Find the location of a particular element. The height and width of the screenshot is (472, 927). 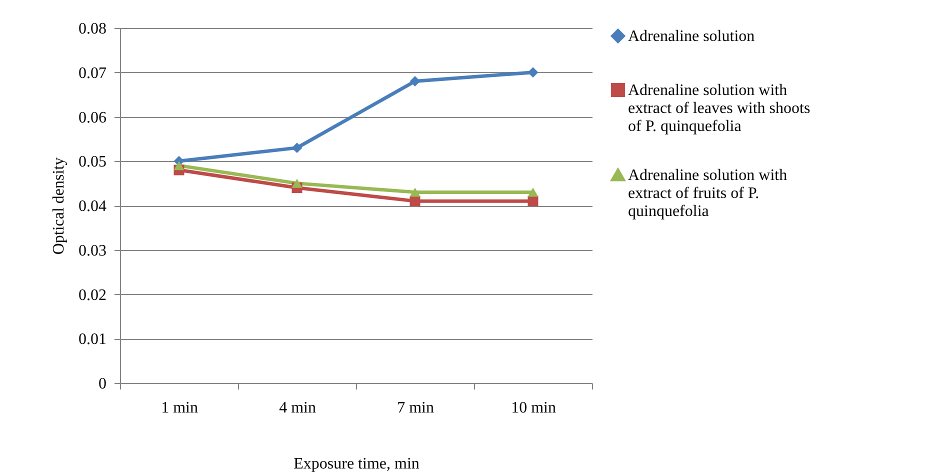

y-tick-label: 0.01 is located at coordinates (92, 339).